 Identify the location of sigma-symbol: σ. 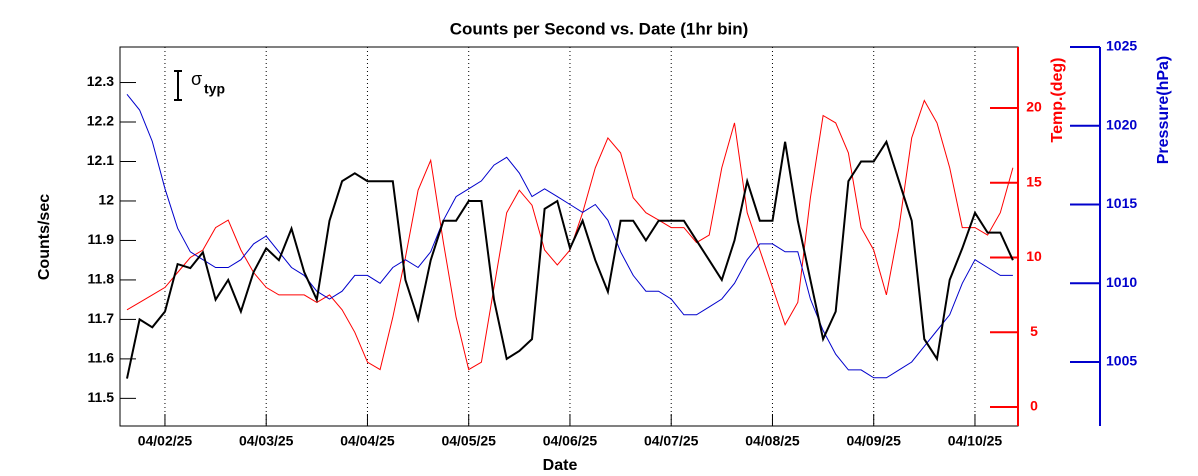
(196, 79).